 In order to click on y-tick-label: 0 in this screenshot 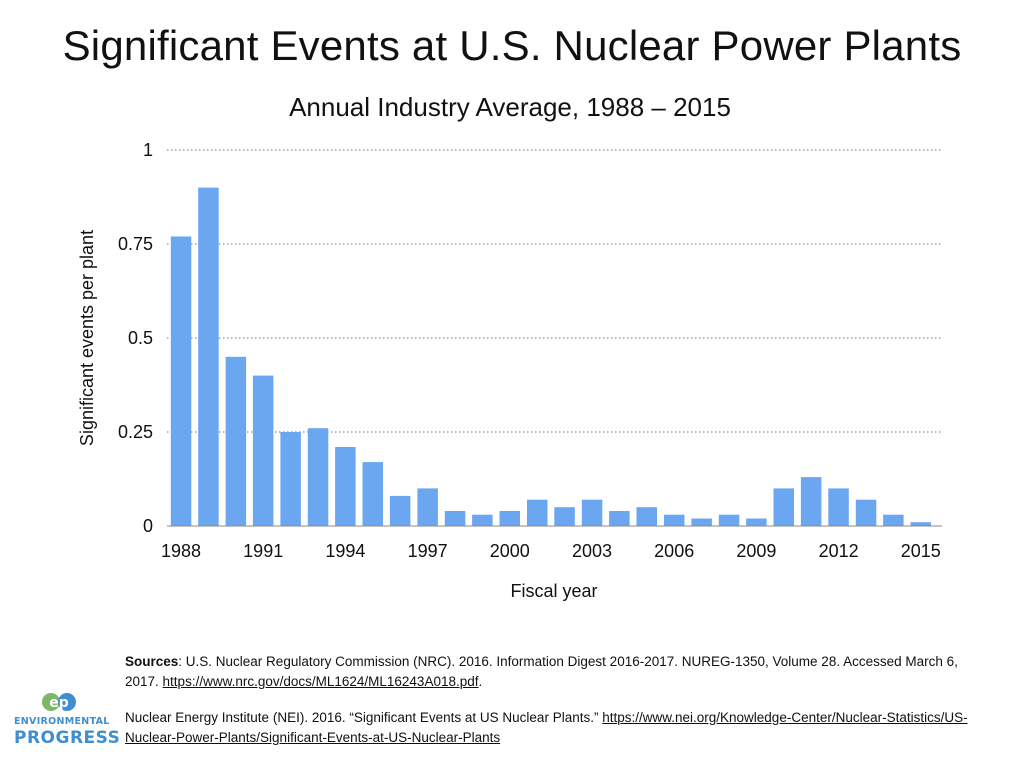, I will do `click(148, 526)`.